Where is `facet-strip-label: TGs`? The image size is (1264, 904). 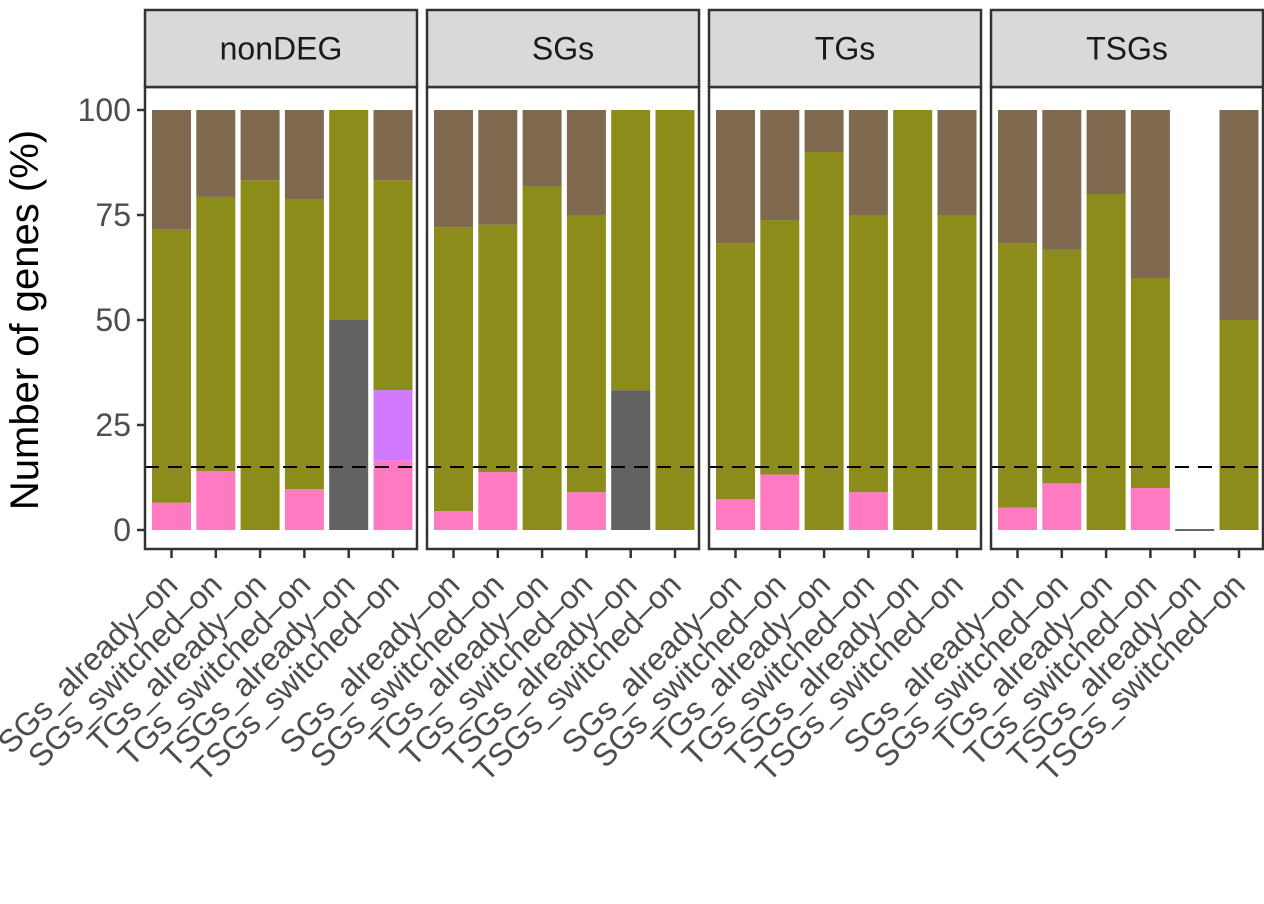
facet-strip-label: TGs is located at coordinates (845, 49).